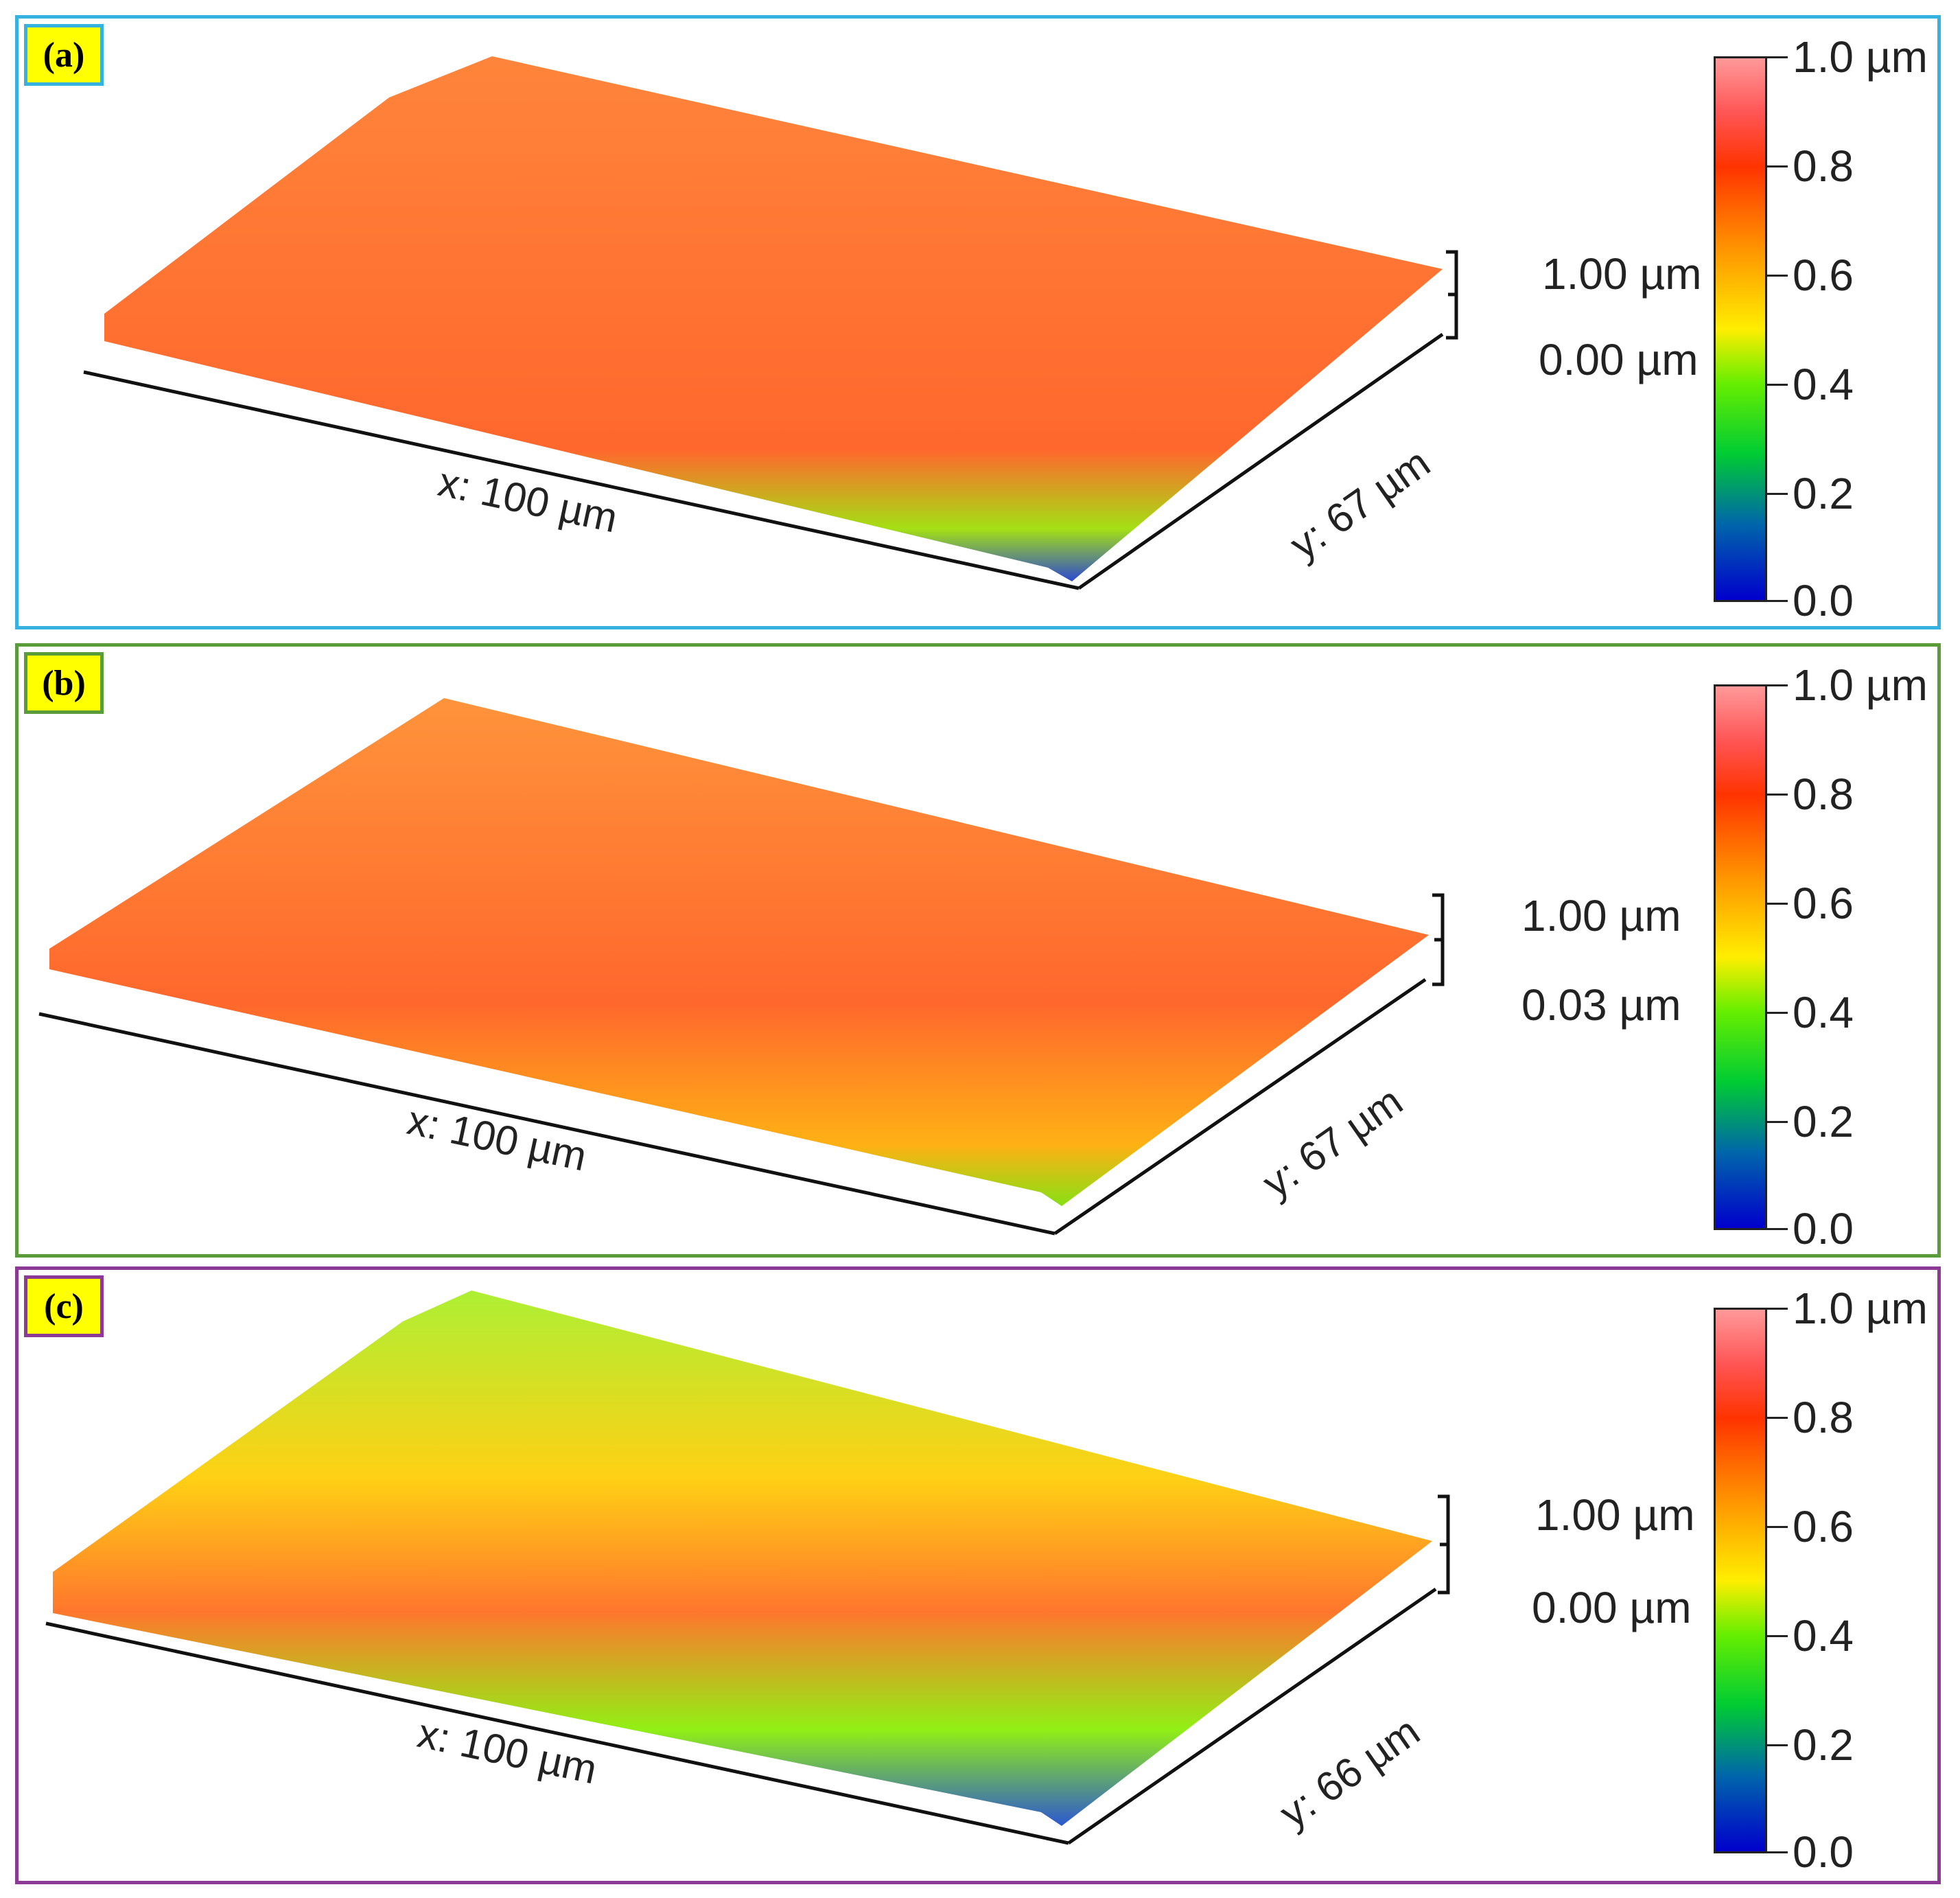  I want to click on z-scale-bracket-a, so click(1452, 295).